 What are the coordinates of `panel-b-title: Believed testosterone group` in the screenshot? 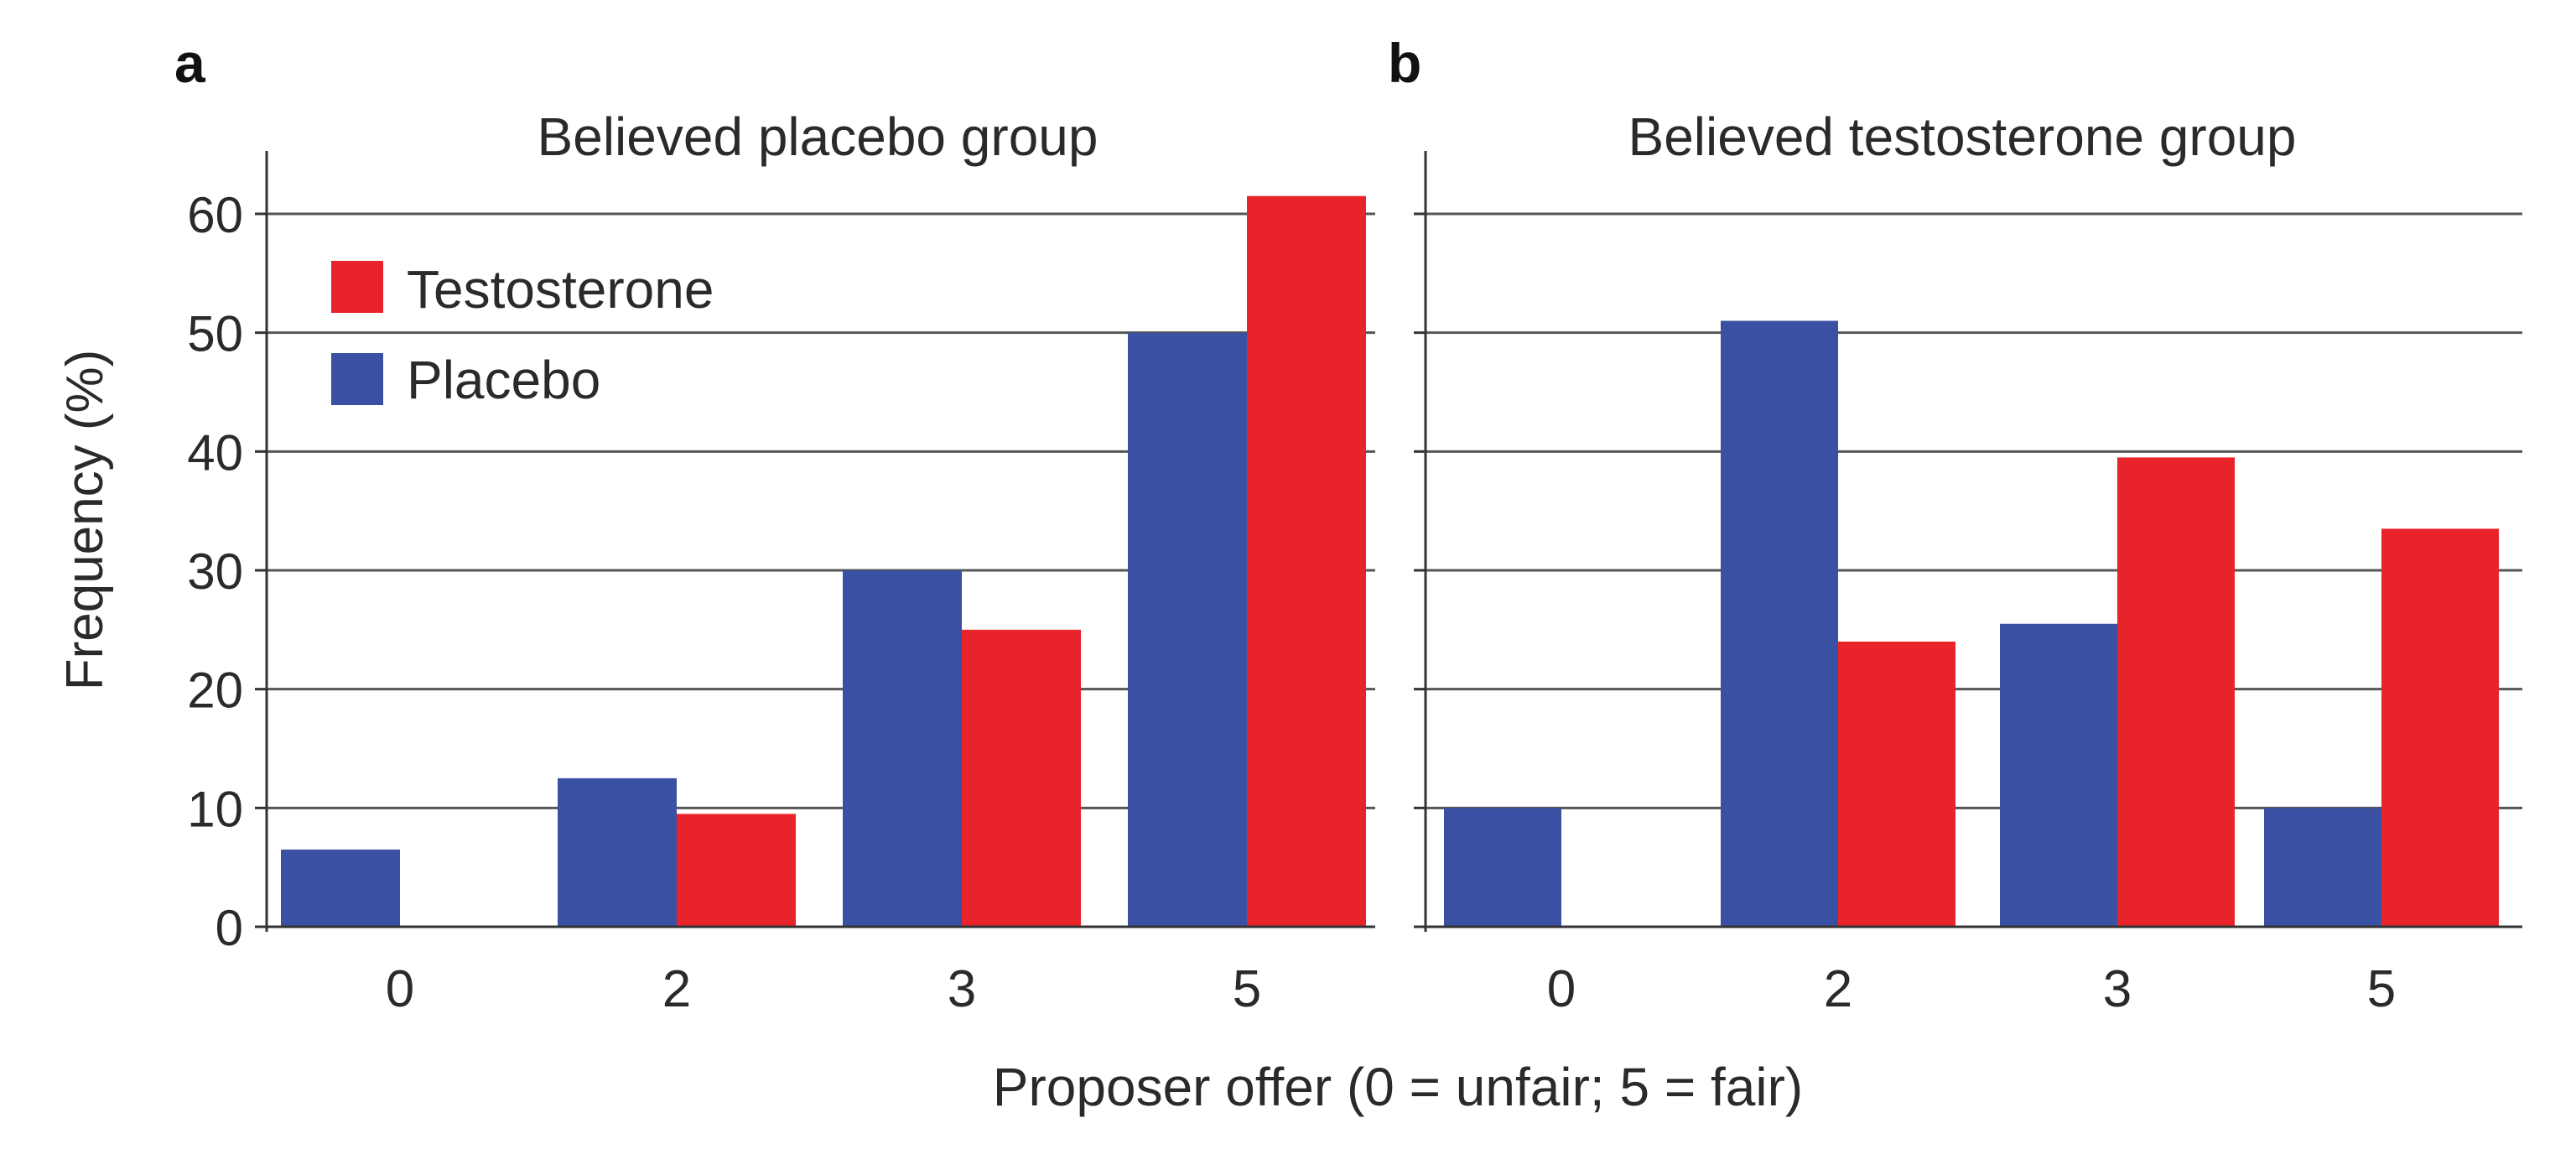 It's located at (1963, 137).